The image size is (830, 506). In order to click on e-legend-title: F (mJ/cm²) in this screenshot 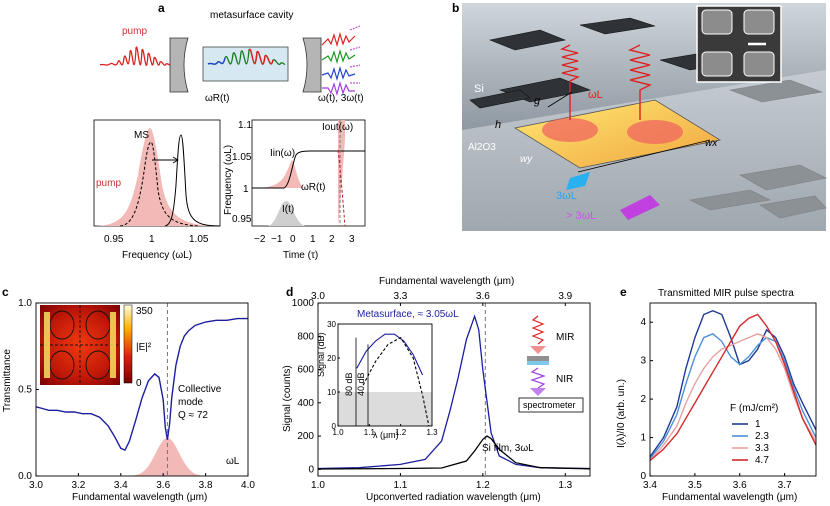, I will do `click(754, 408)`.